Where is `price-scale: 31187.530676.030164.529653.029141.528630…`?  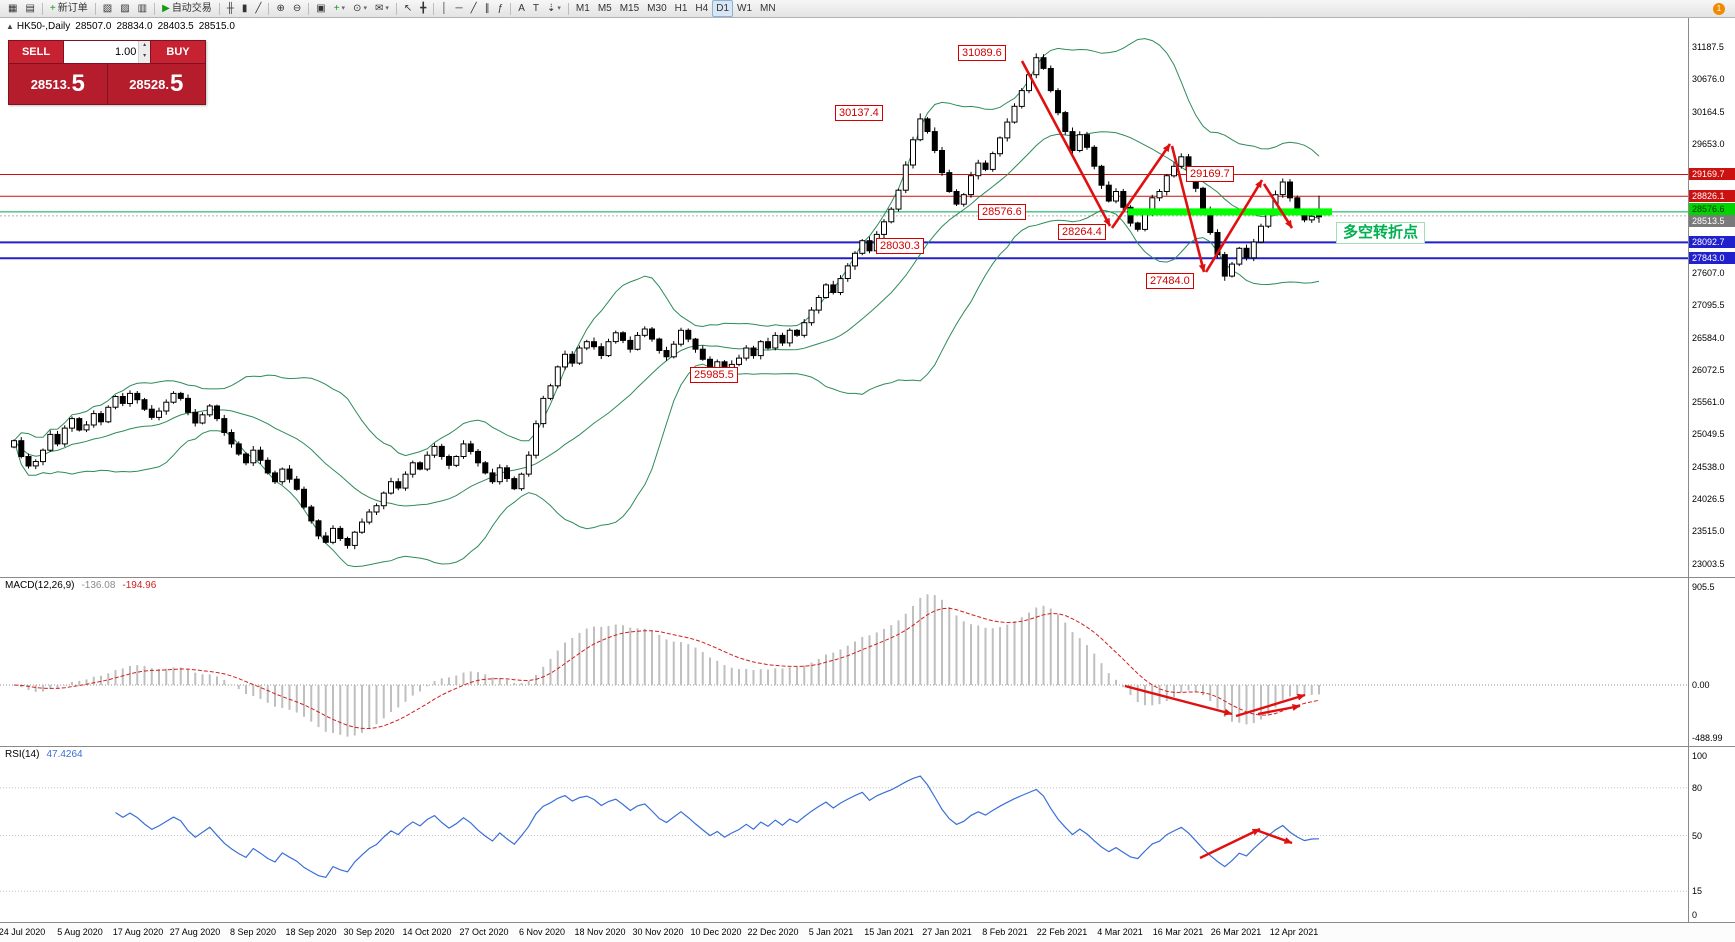
price-scale: 31187.530676.030164.529653.029141.528630… is located at coordinates (1711, 470).